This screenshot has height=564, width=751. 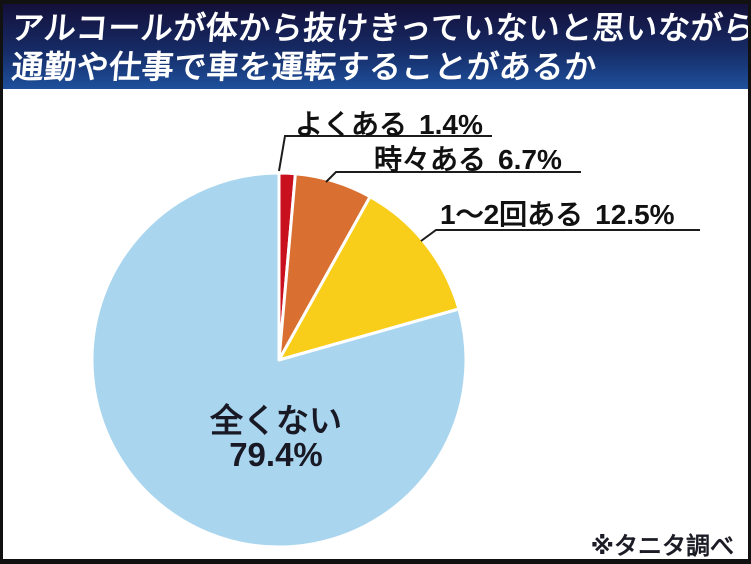 I want to click on leader-line-tokidoki, so click(x=453, y=177).